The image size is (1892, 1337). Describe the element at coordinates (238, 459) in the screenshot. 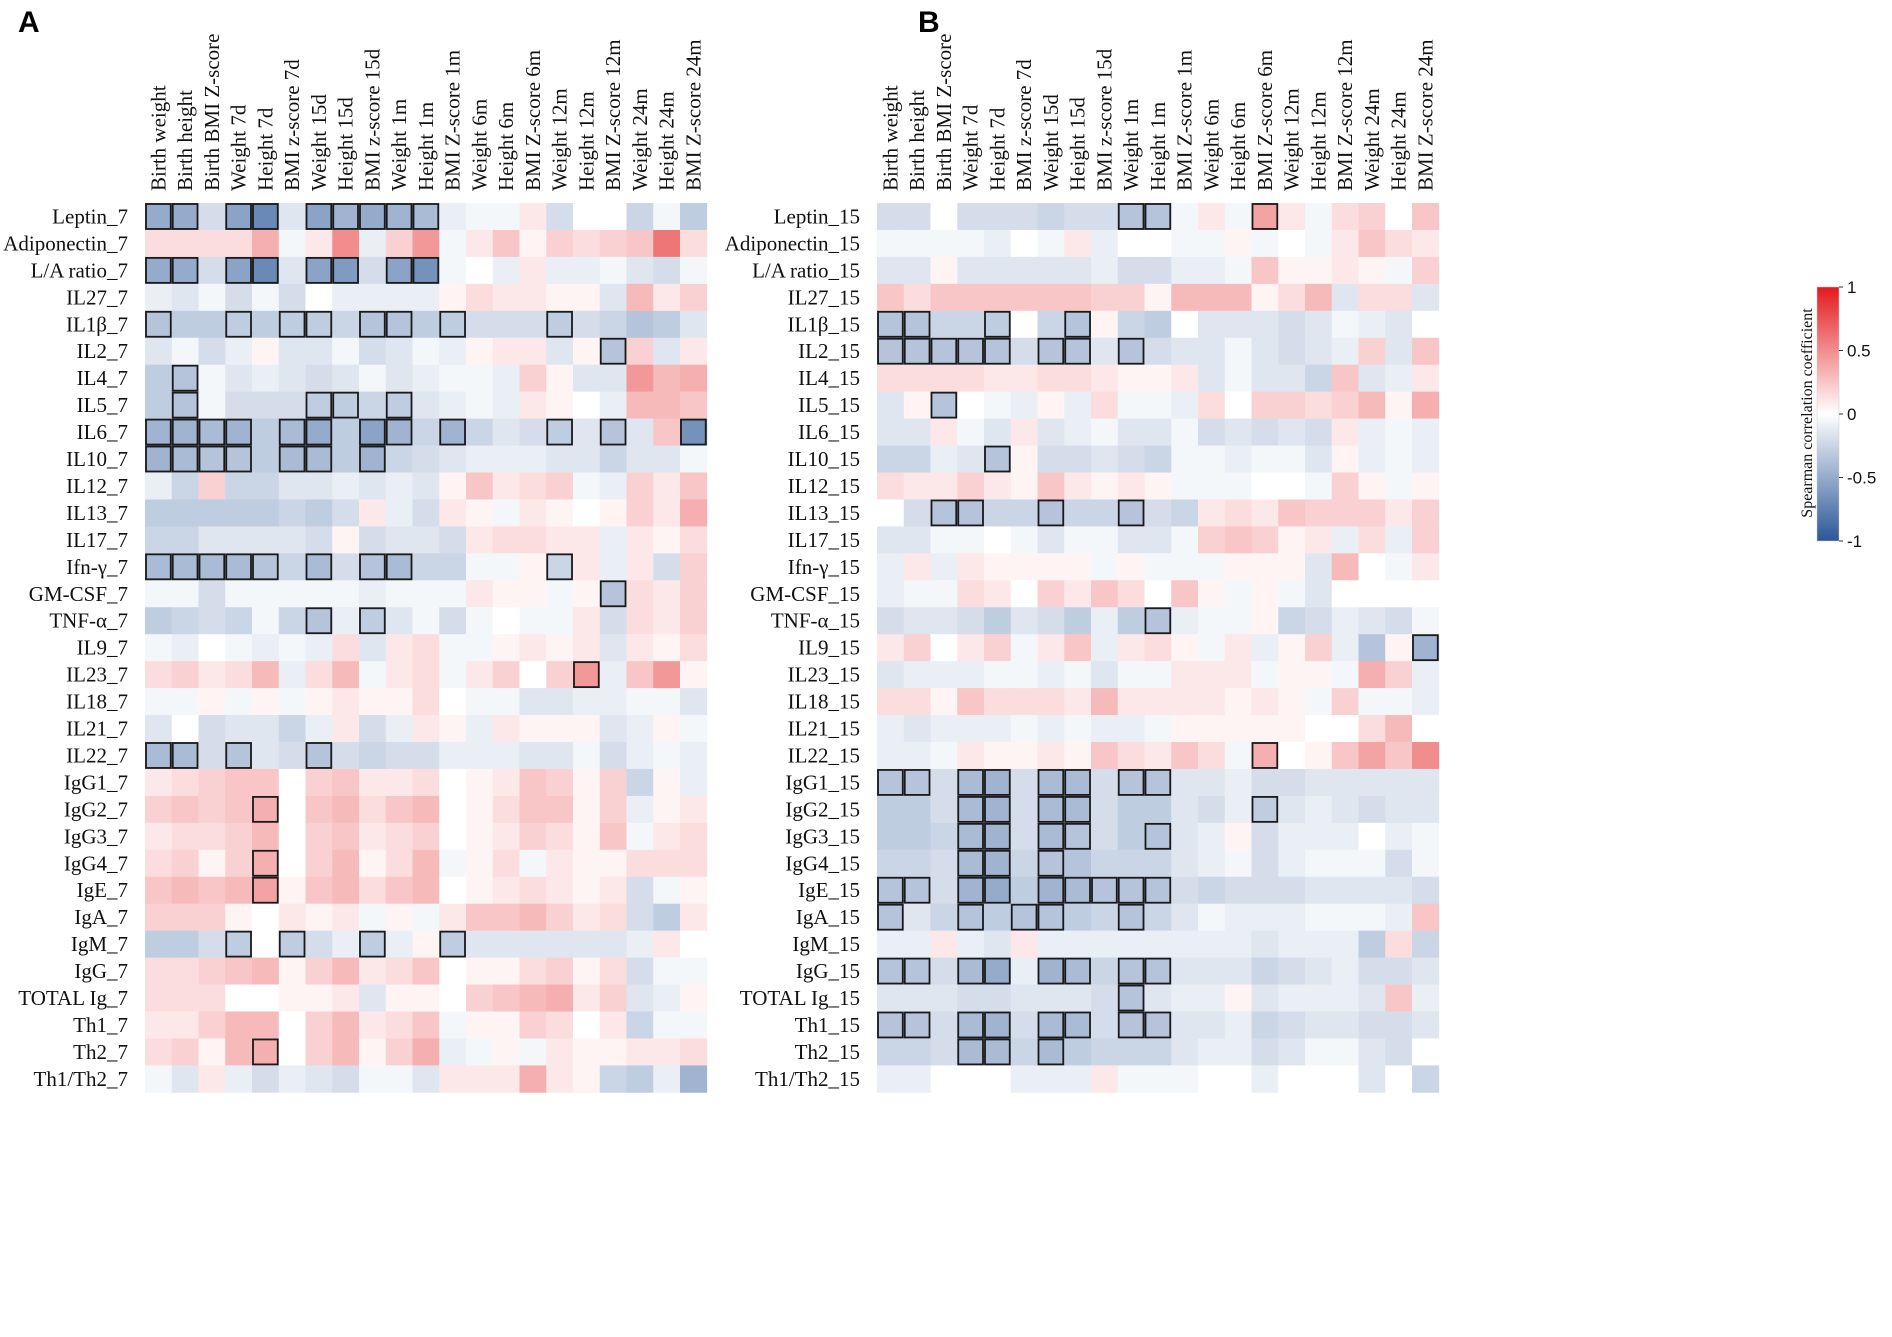

I see `significance-box-a-r9-c3` at that location.